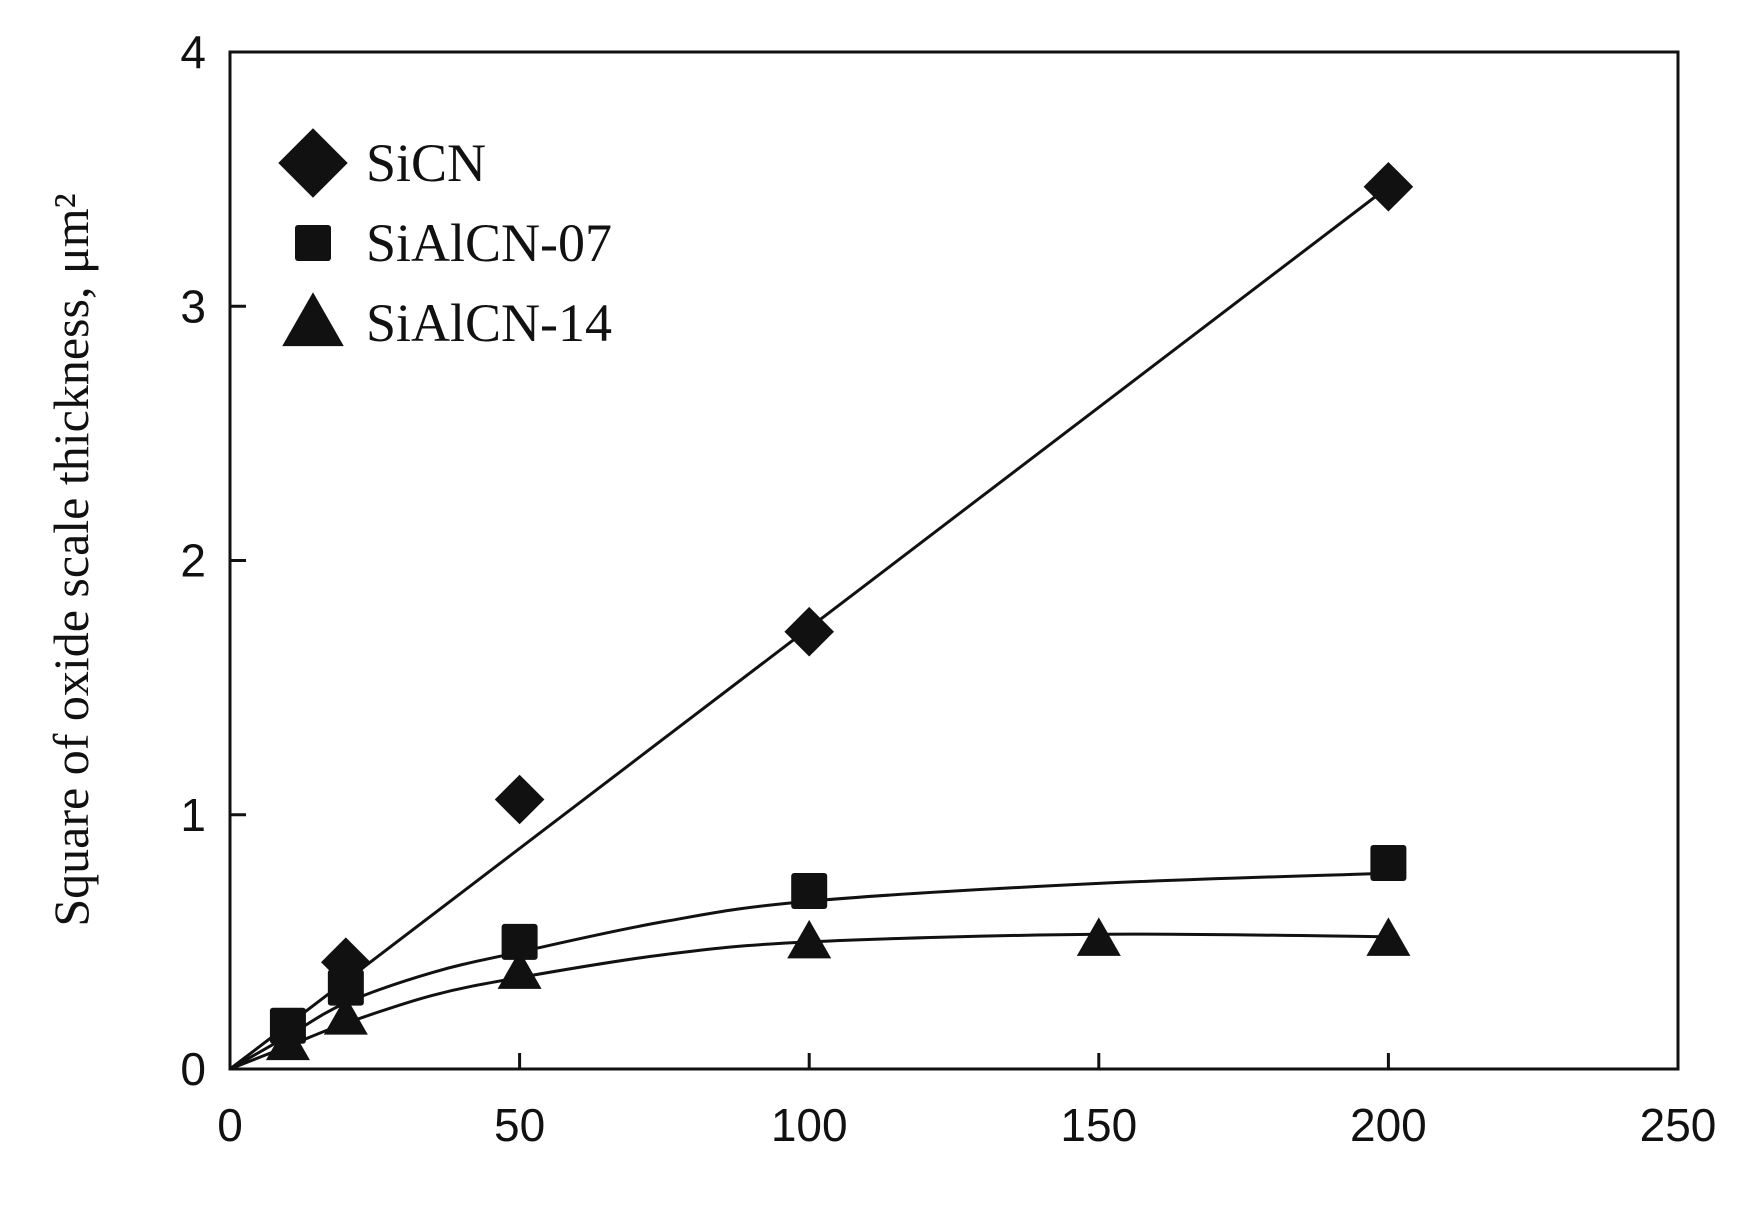  What do you see at coordinates (193, 815) in the screenshot?
I see `y-tick-label-1: 1` at bounding box center [193, 815].